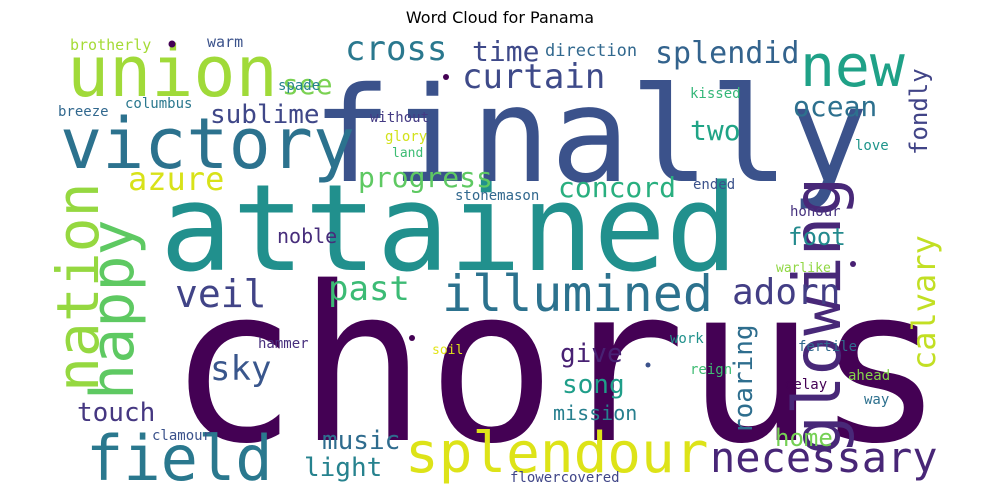  Describe the element at coordinates (714, 185) in the screenshot. I see `word-ended: ended` at that location.